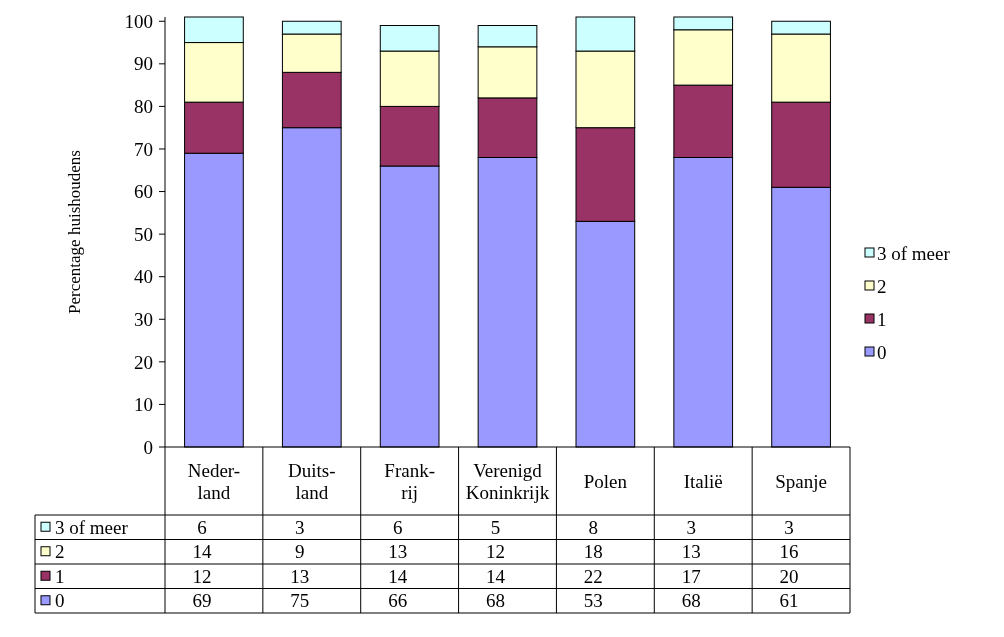  Describe the element at coordinates (882, 286) in the screenshot. I see `legend-label: 2` at that location.